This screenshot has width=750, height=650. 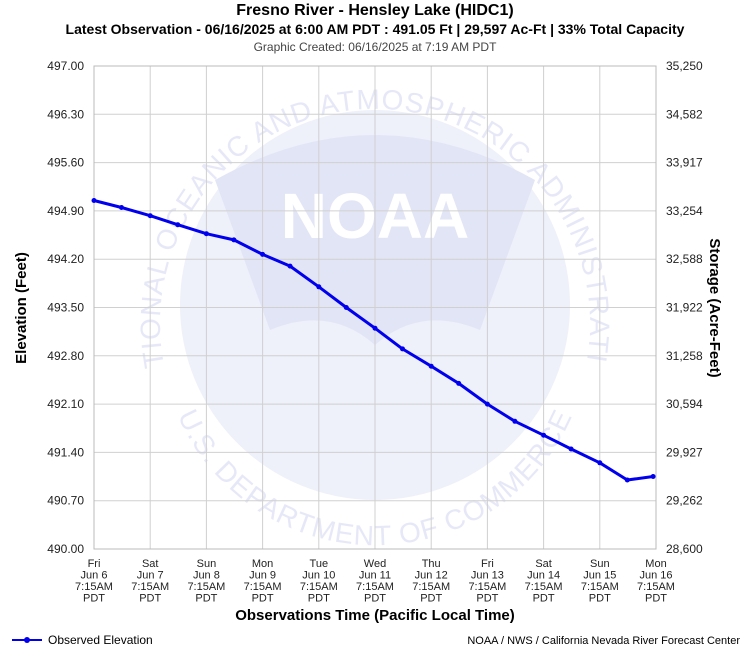 I want to click on y-tick-label: 497.00, so click(x=65, y=66).